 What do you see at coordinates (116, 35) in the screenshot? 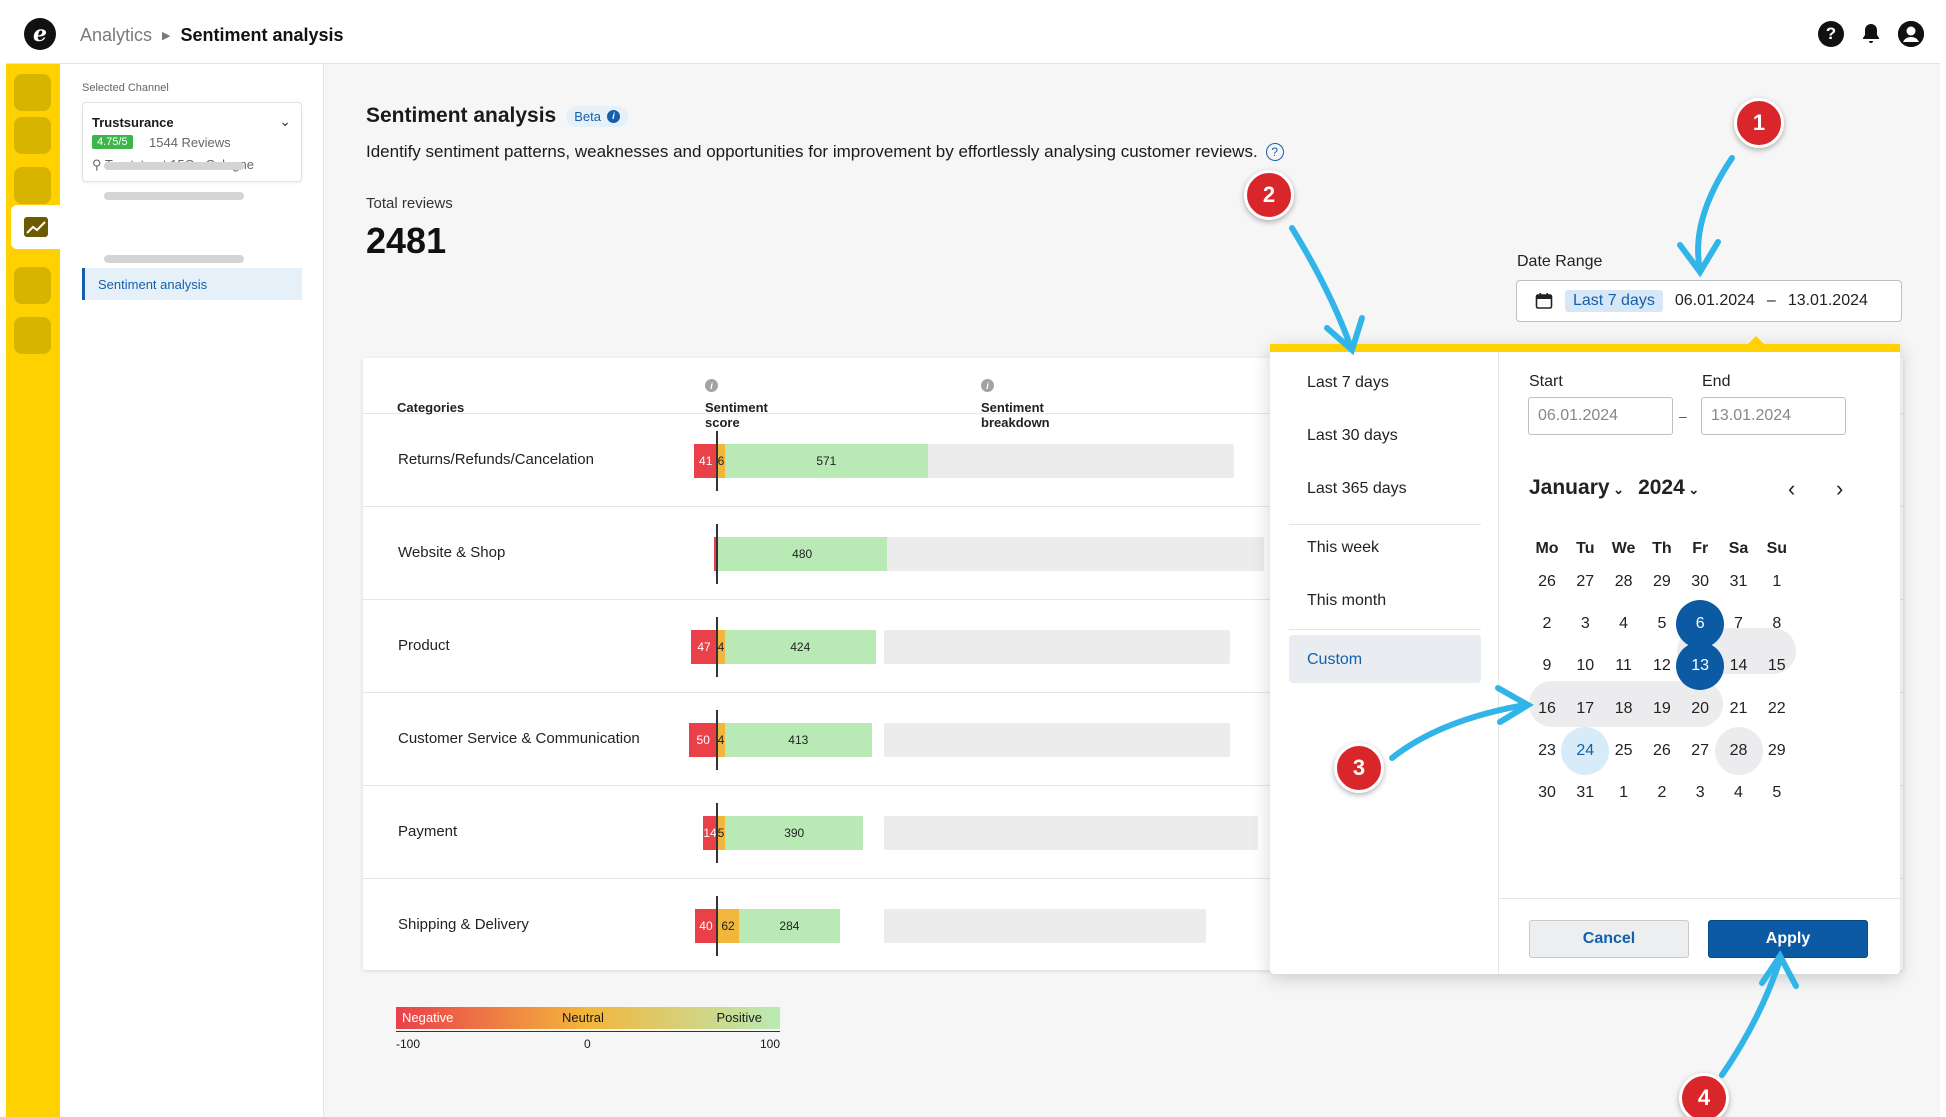
I see `breadcrumb-analytics: Analytics` at bounding box center [116, 35].